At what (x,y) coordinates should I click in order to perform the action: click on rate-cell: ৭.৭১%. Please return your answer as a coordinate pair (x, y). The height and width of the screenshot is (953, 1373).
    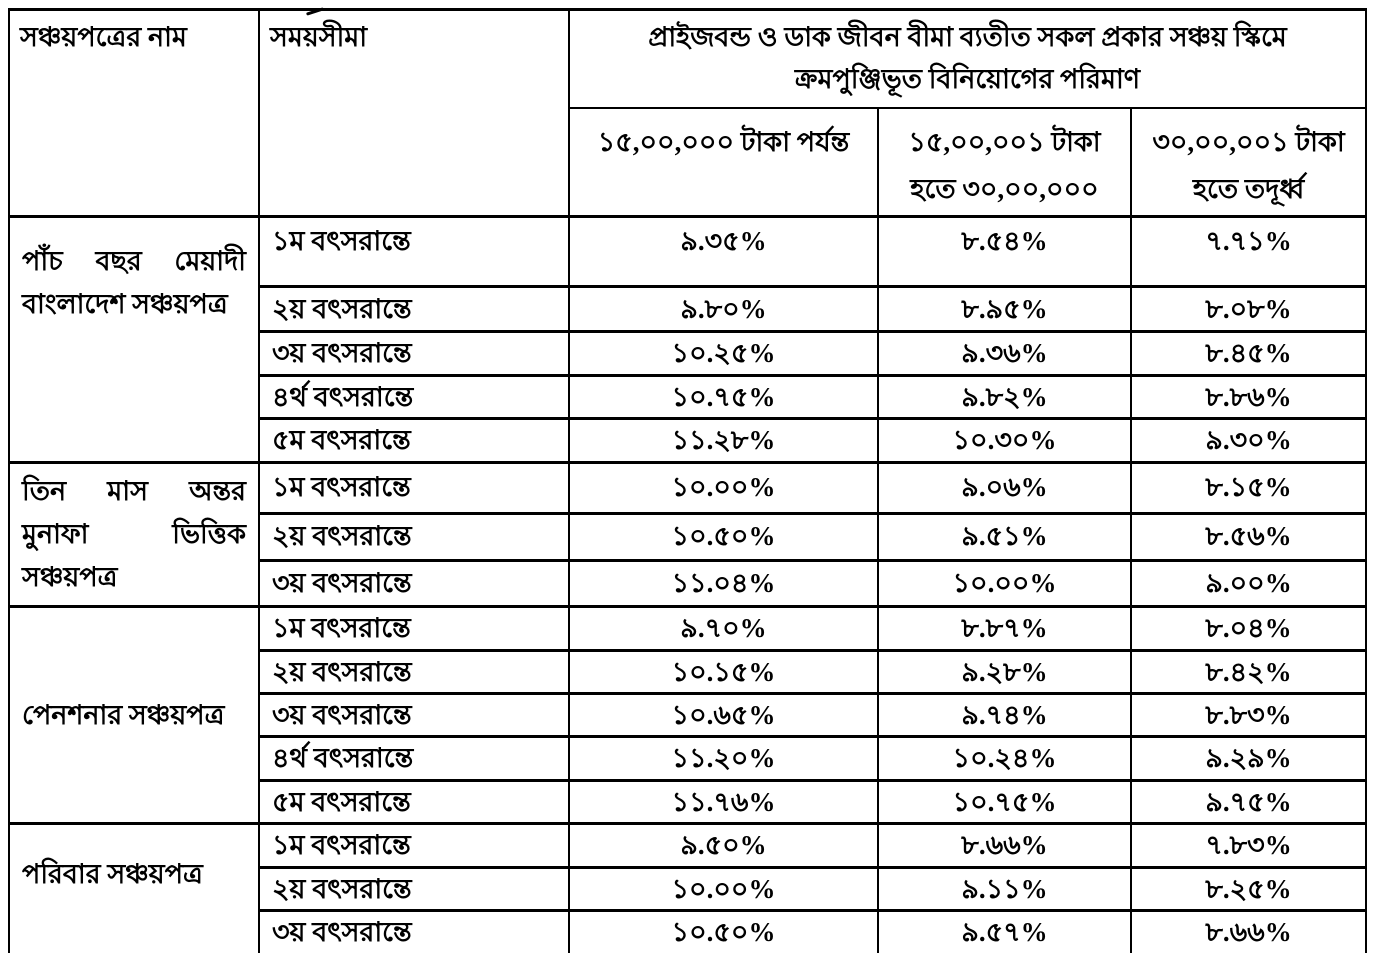
    Looking at the image, I should click on (1248, 252).